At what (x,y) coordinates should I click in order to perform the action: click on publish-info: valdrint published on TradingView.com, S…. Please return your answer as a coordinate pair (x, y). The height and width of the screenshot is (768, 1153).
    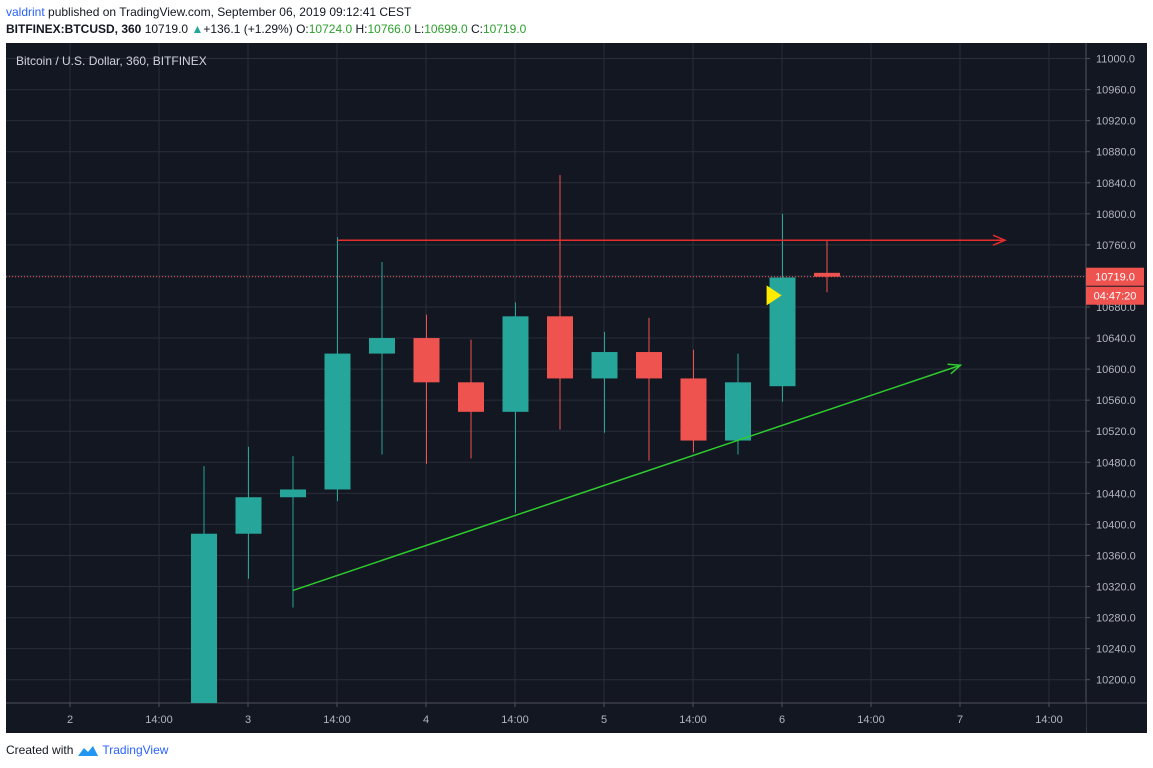
    Looking at the image, I should click on (208, 12).